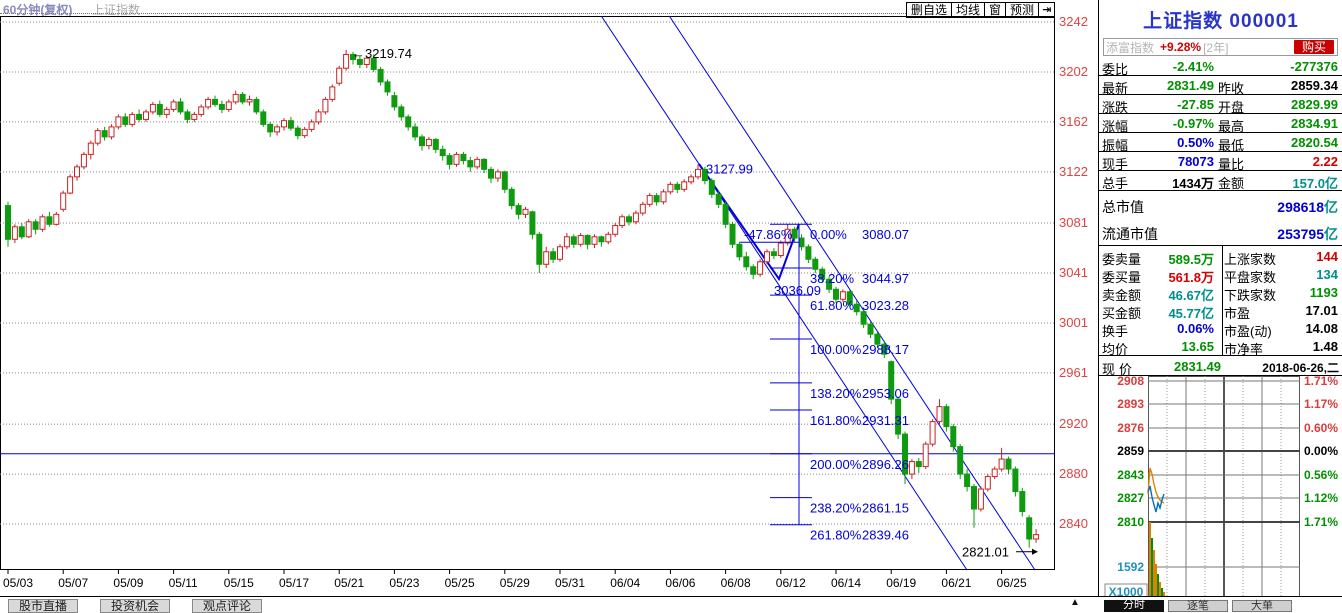 The width and height of the screenshot is (1342, 613). Describe the element at coordinates (460, 583) in the screenshot. I see `x-axis-label: 05/25` at that location.